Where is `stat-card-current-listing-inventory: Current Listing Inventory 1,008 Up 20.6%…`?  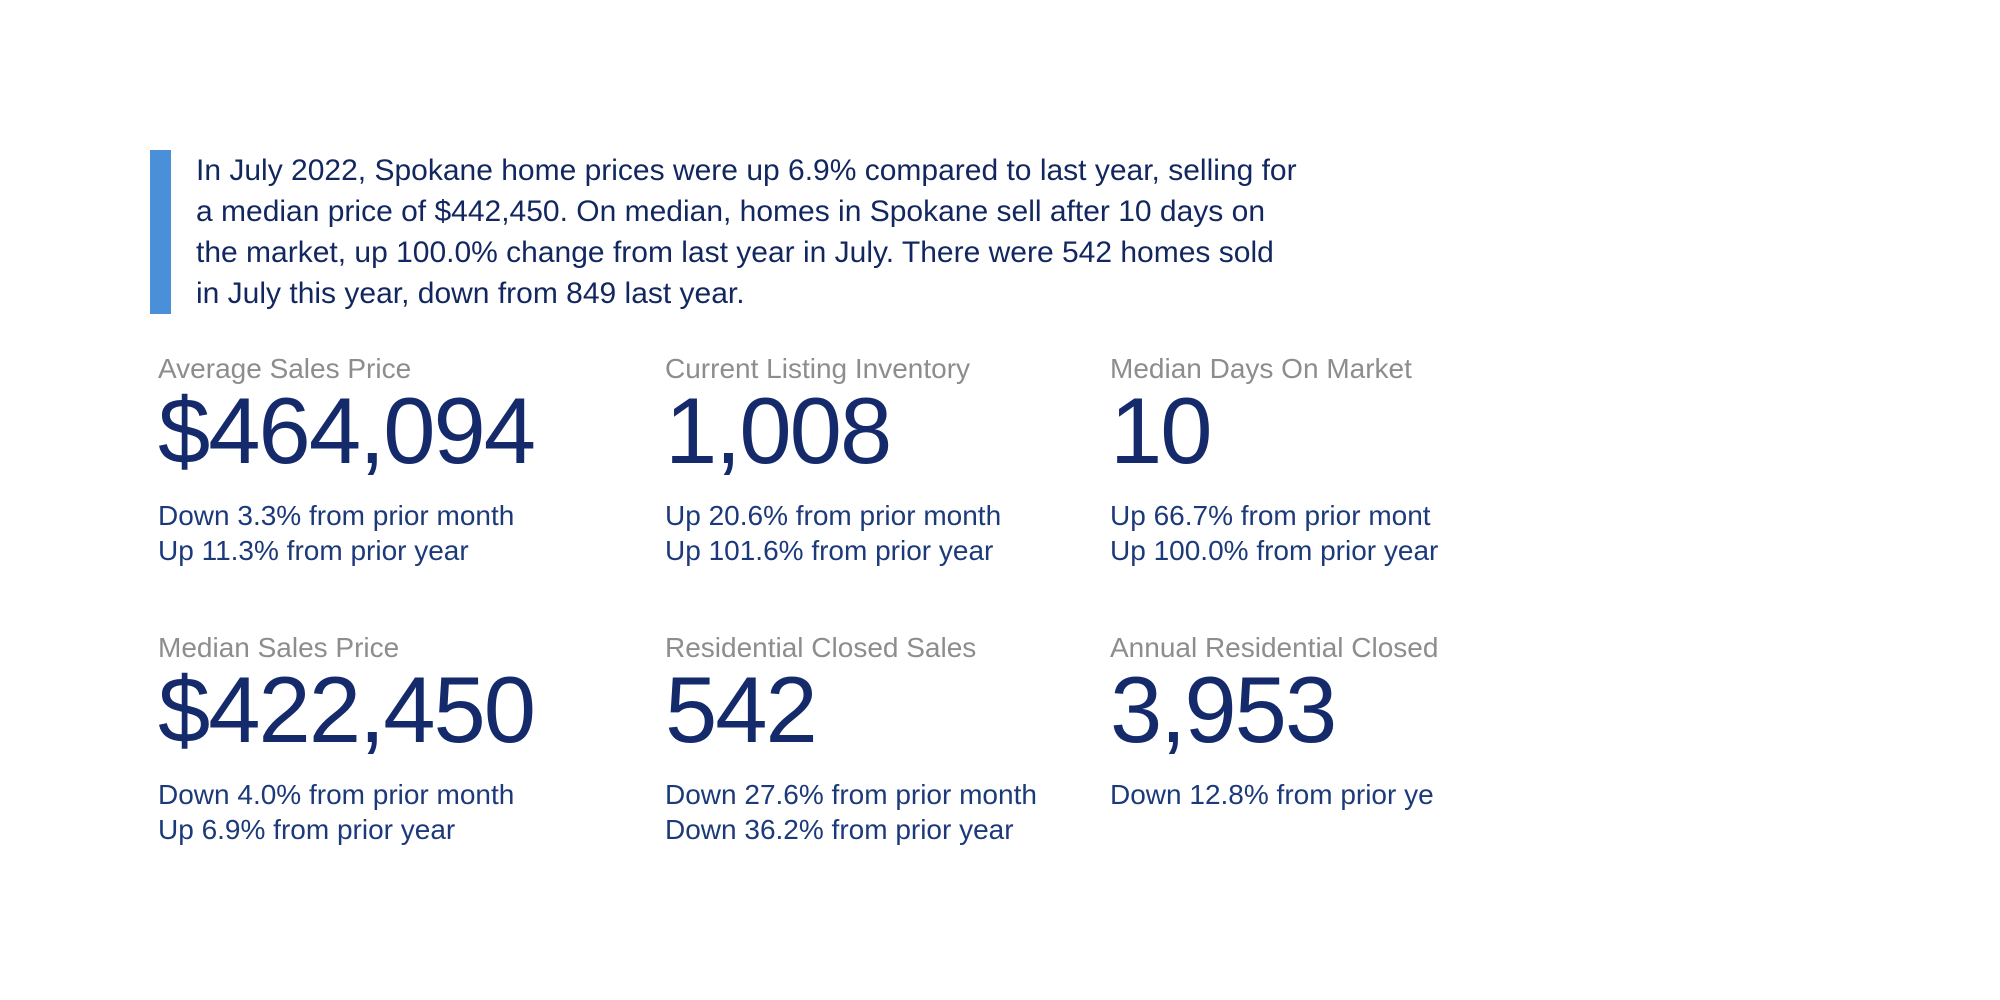
stat-card-current-listing-inventory: Current Listing Inventory 1,008 Up 20.6%… is located at coordinates (887, 460).